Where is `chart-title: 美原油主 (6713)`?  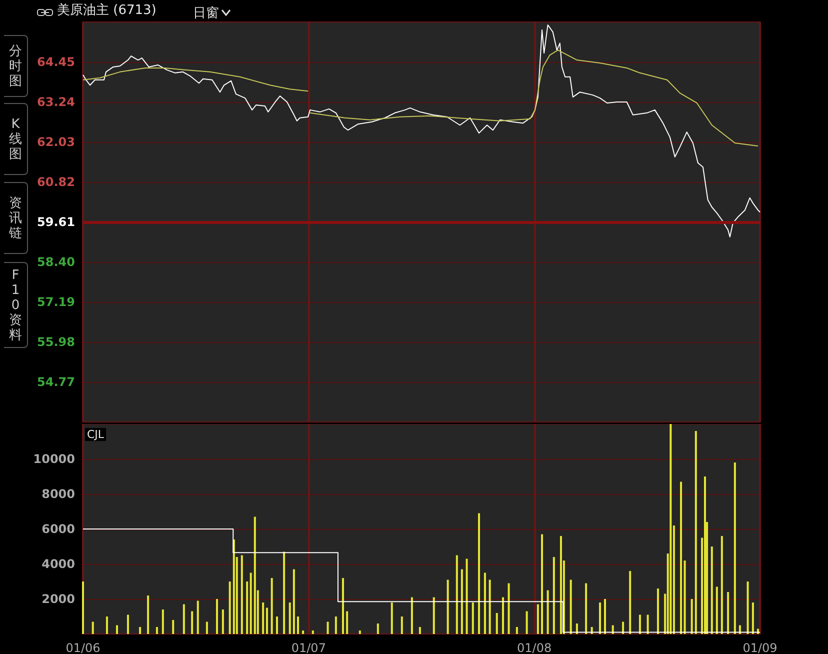 chart-title: 美原油主 (6713) is located at coordinates (106, 10).